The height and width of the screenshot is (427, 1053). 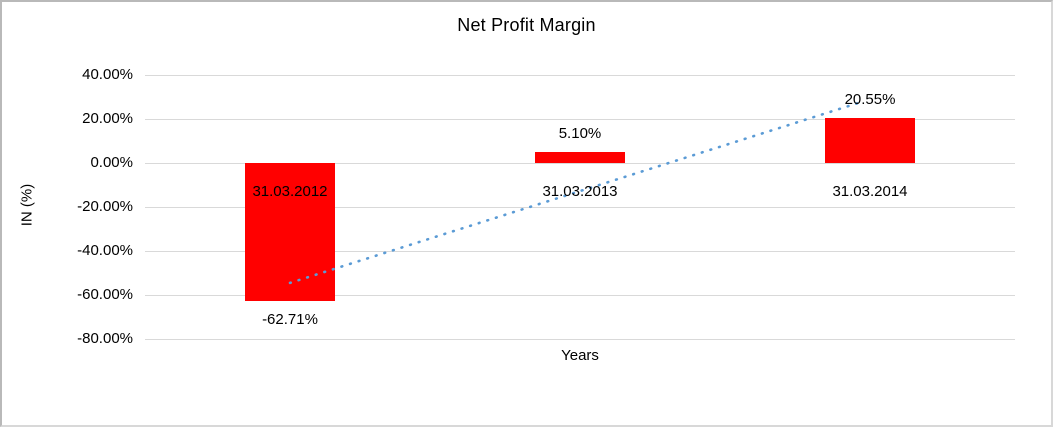 I want to click on bar-31.03.2013, so click(x=580, y=157).